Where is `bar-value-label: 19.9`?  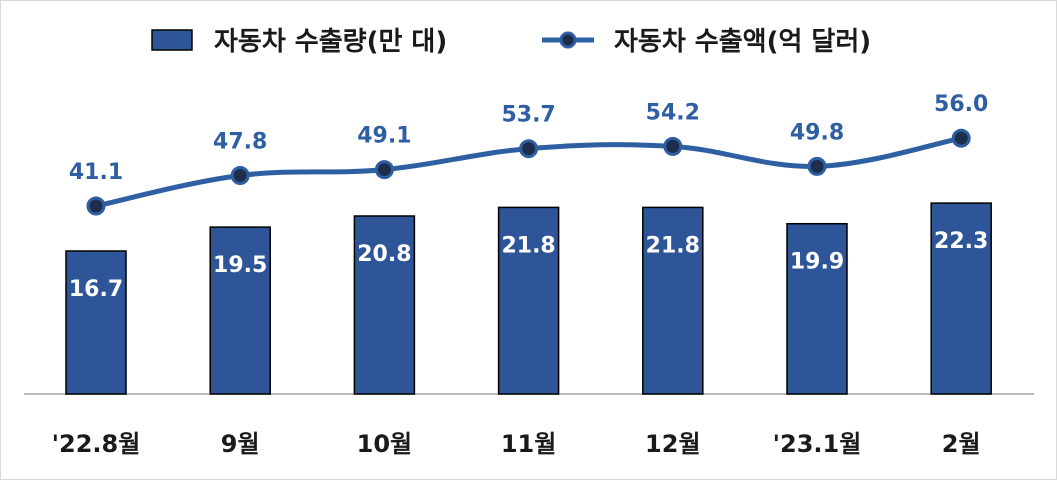
bar-value-label: 19.9 is located at coordinates (817, 262).